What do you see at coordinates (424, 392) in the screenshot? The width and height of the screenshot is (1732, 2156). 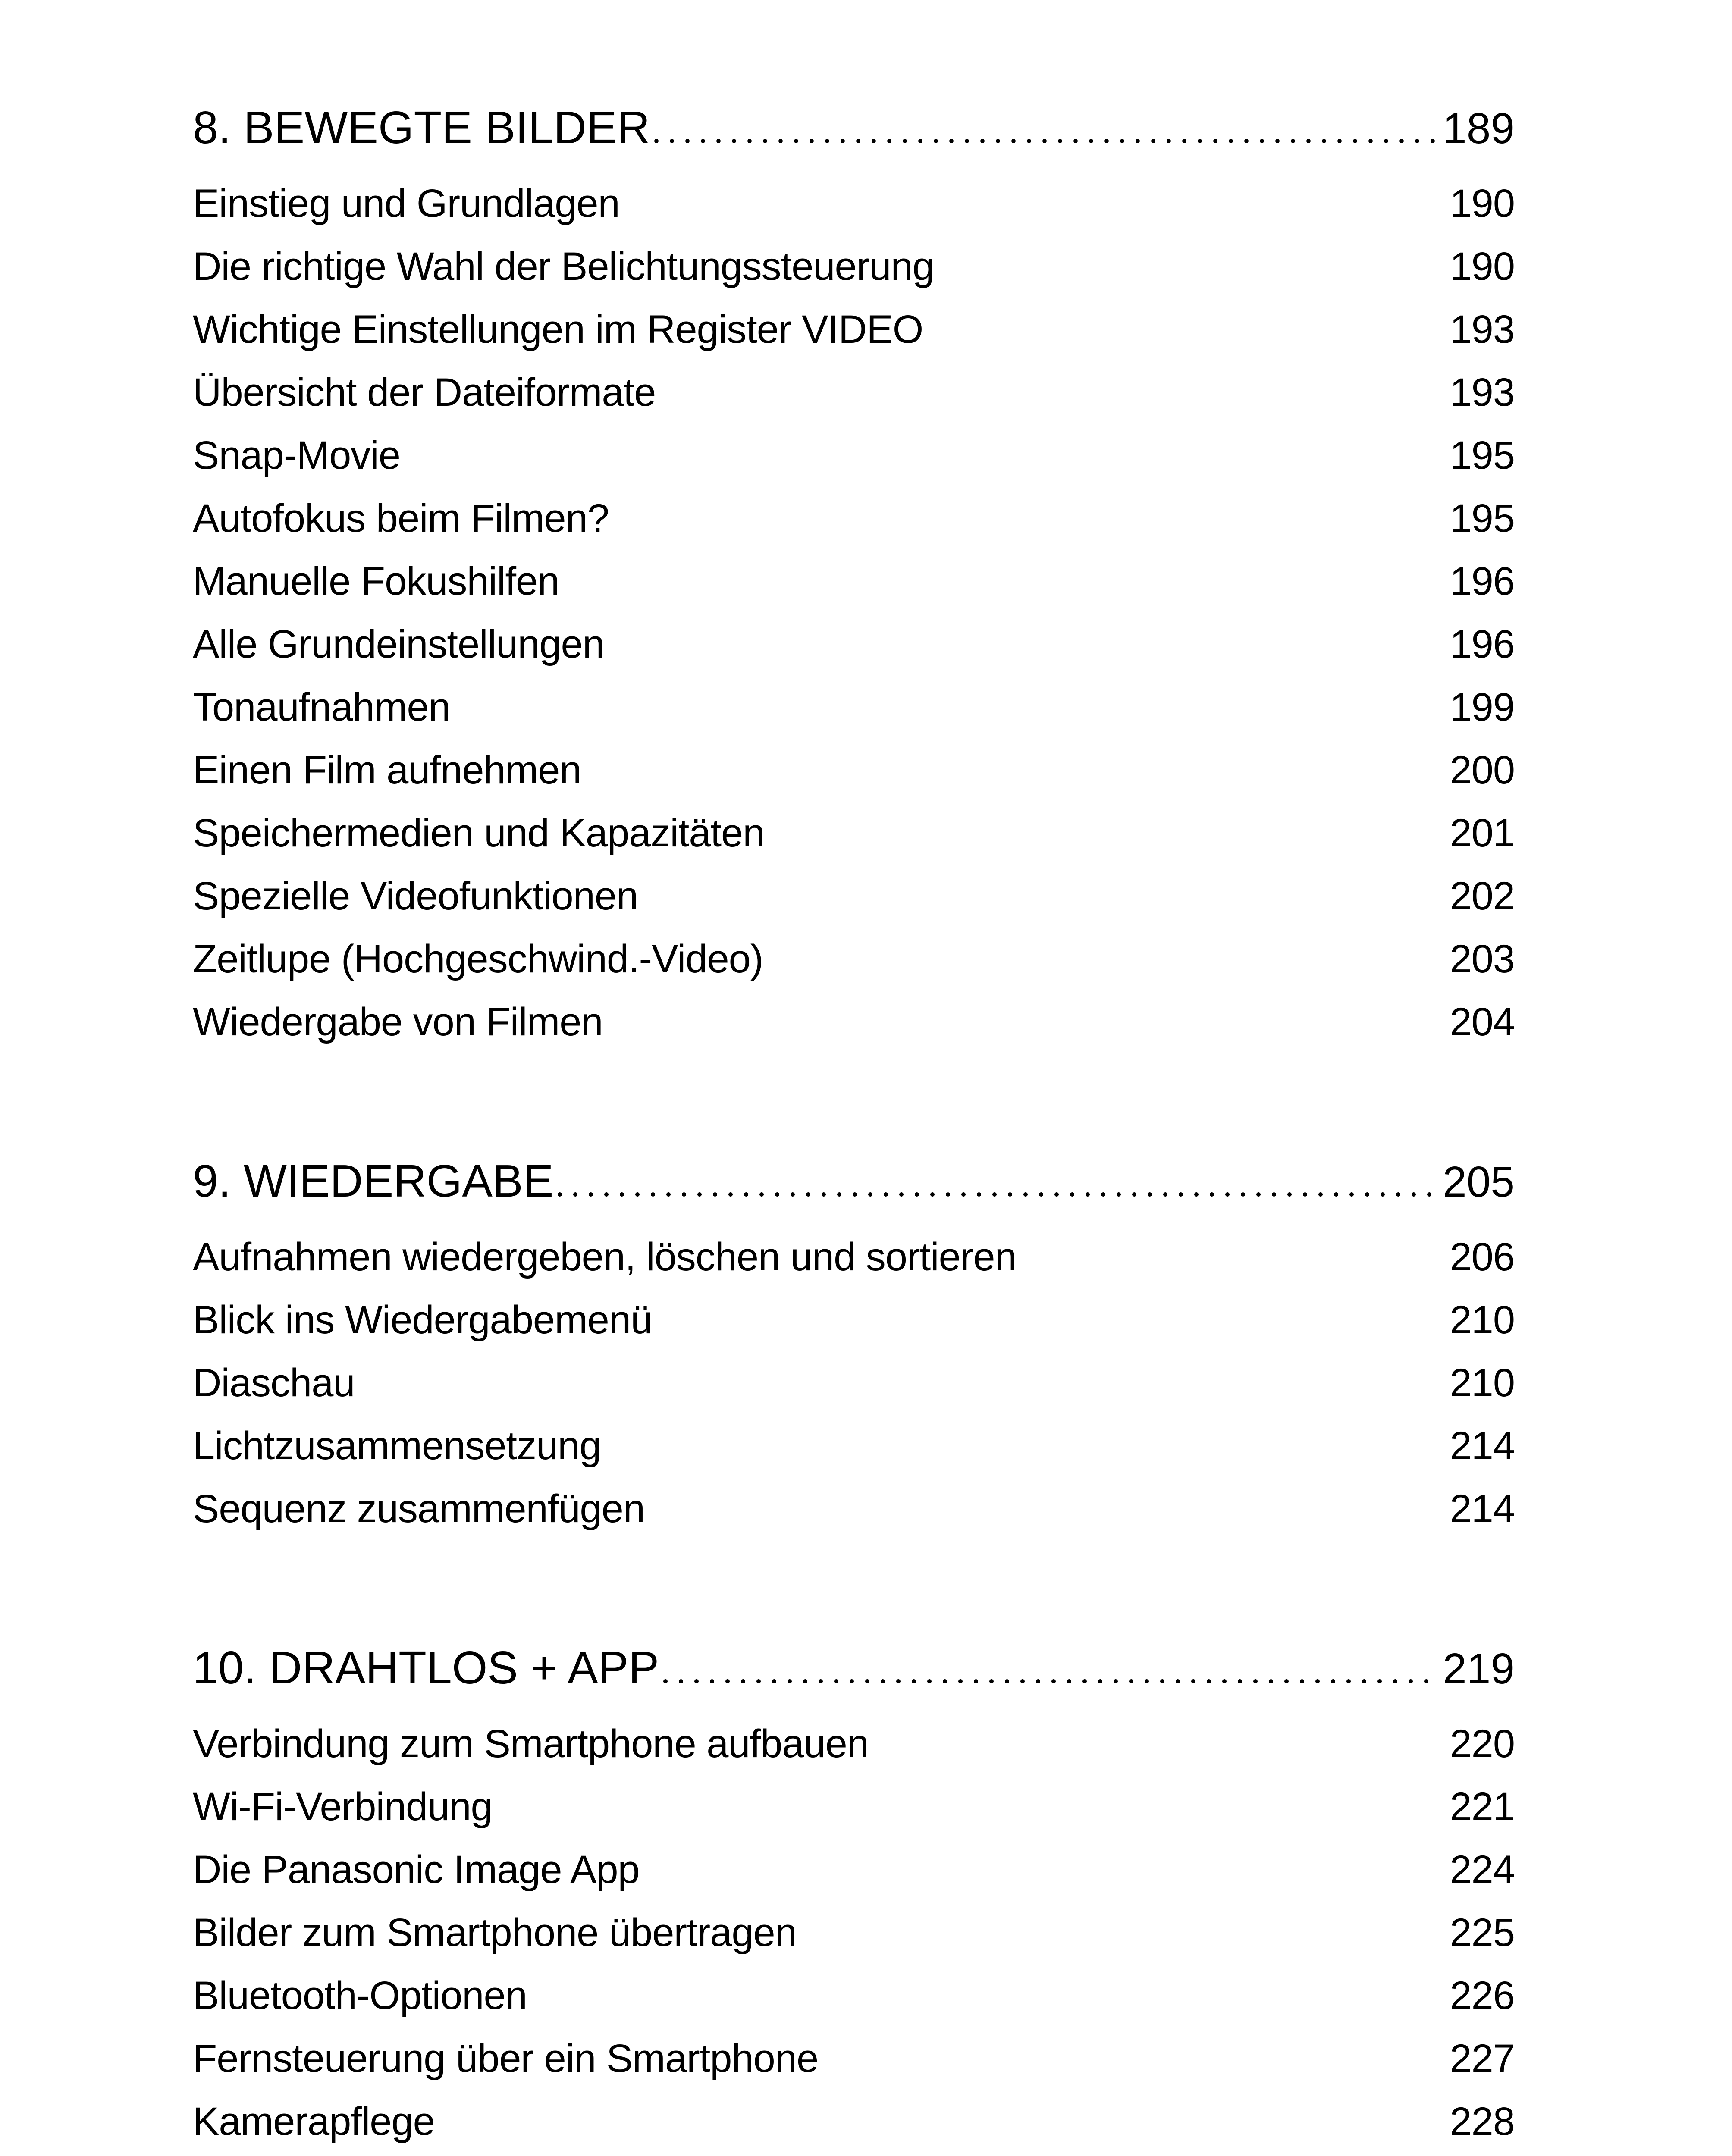 I see `toc-entry-label: Übersicht der Dateiformate` at bounding box center [424, 392].